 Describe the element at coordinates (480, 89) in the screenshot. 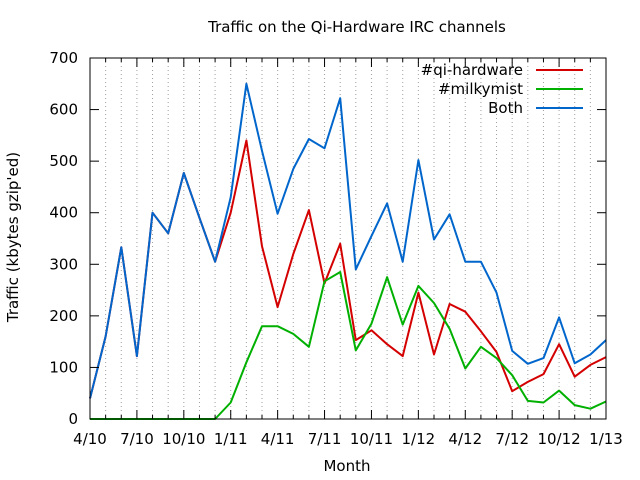

I see `legend-label: #milkymist` at that location.